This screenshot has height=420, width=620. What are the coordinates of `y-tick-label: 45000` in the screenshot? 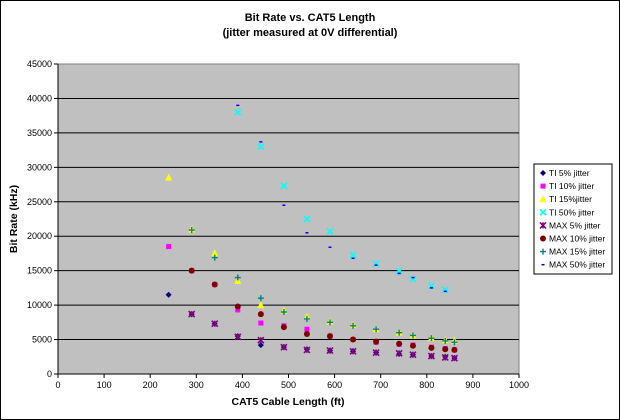 It's located at (39, 64).